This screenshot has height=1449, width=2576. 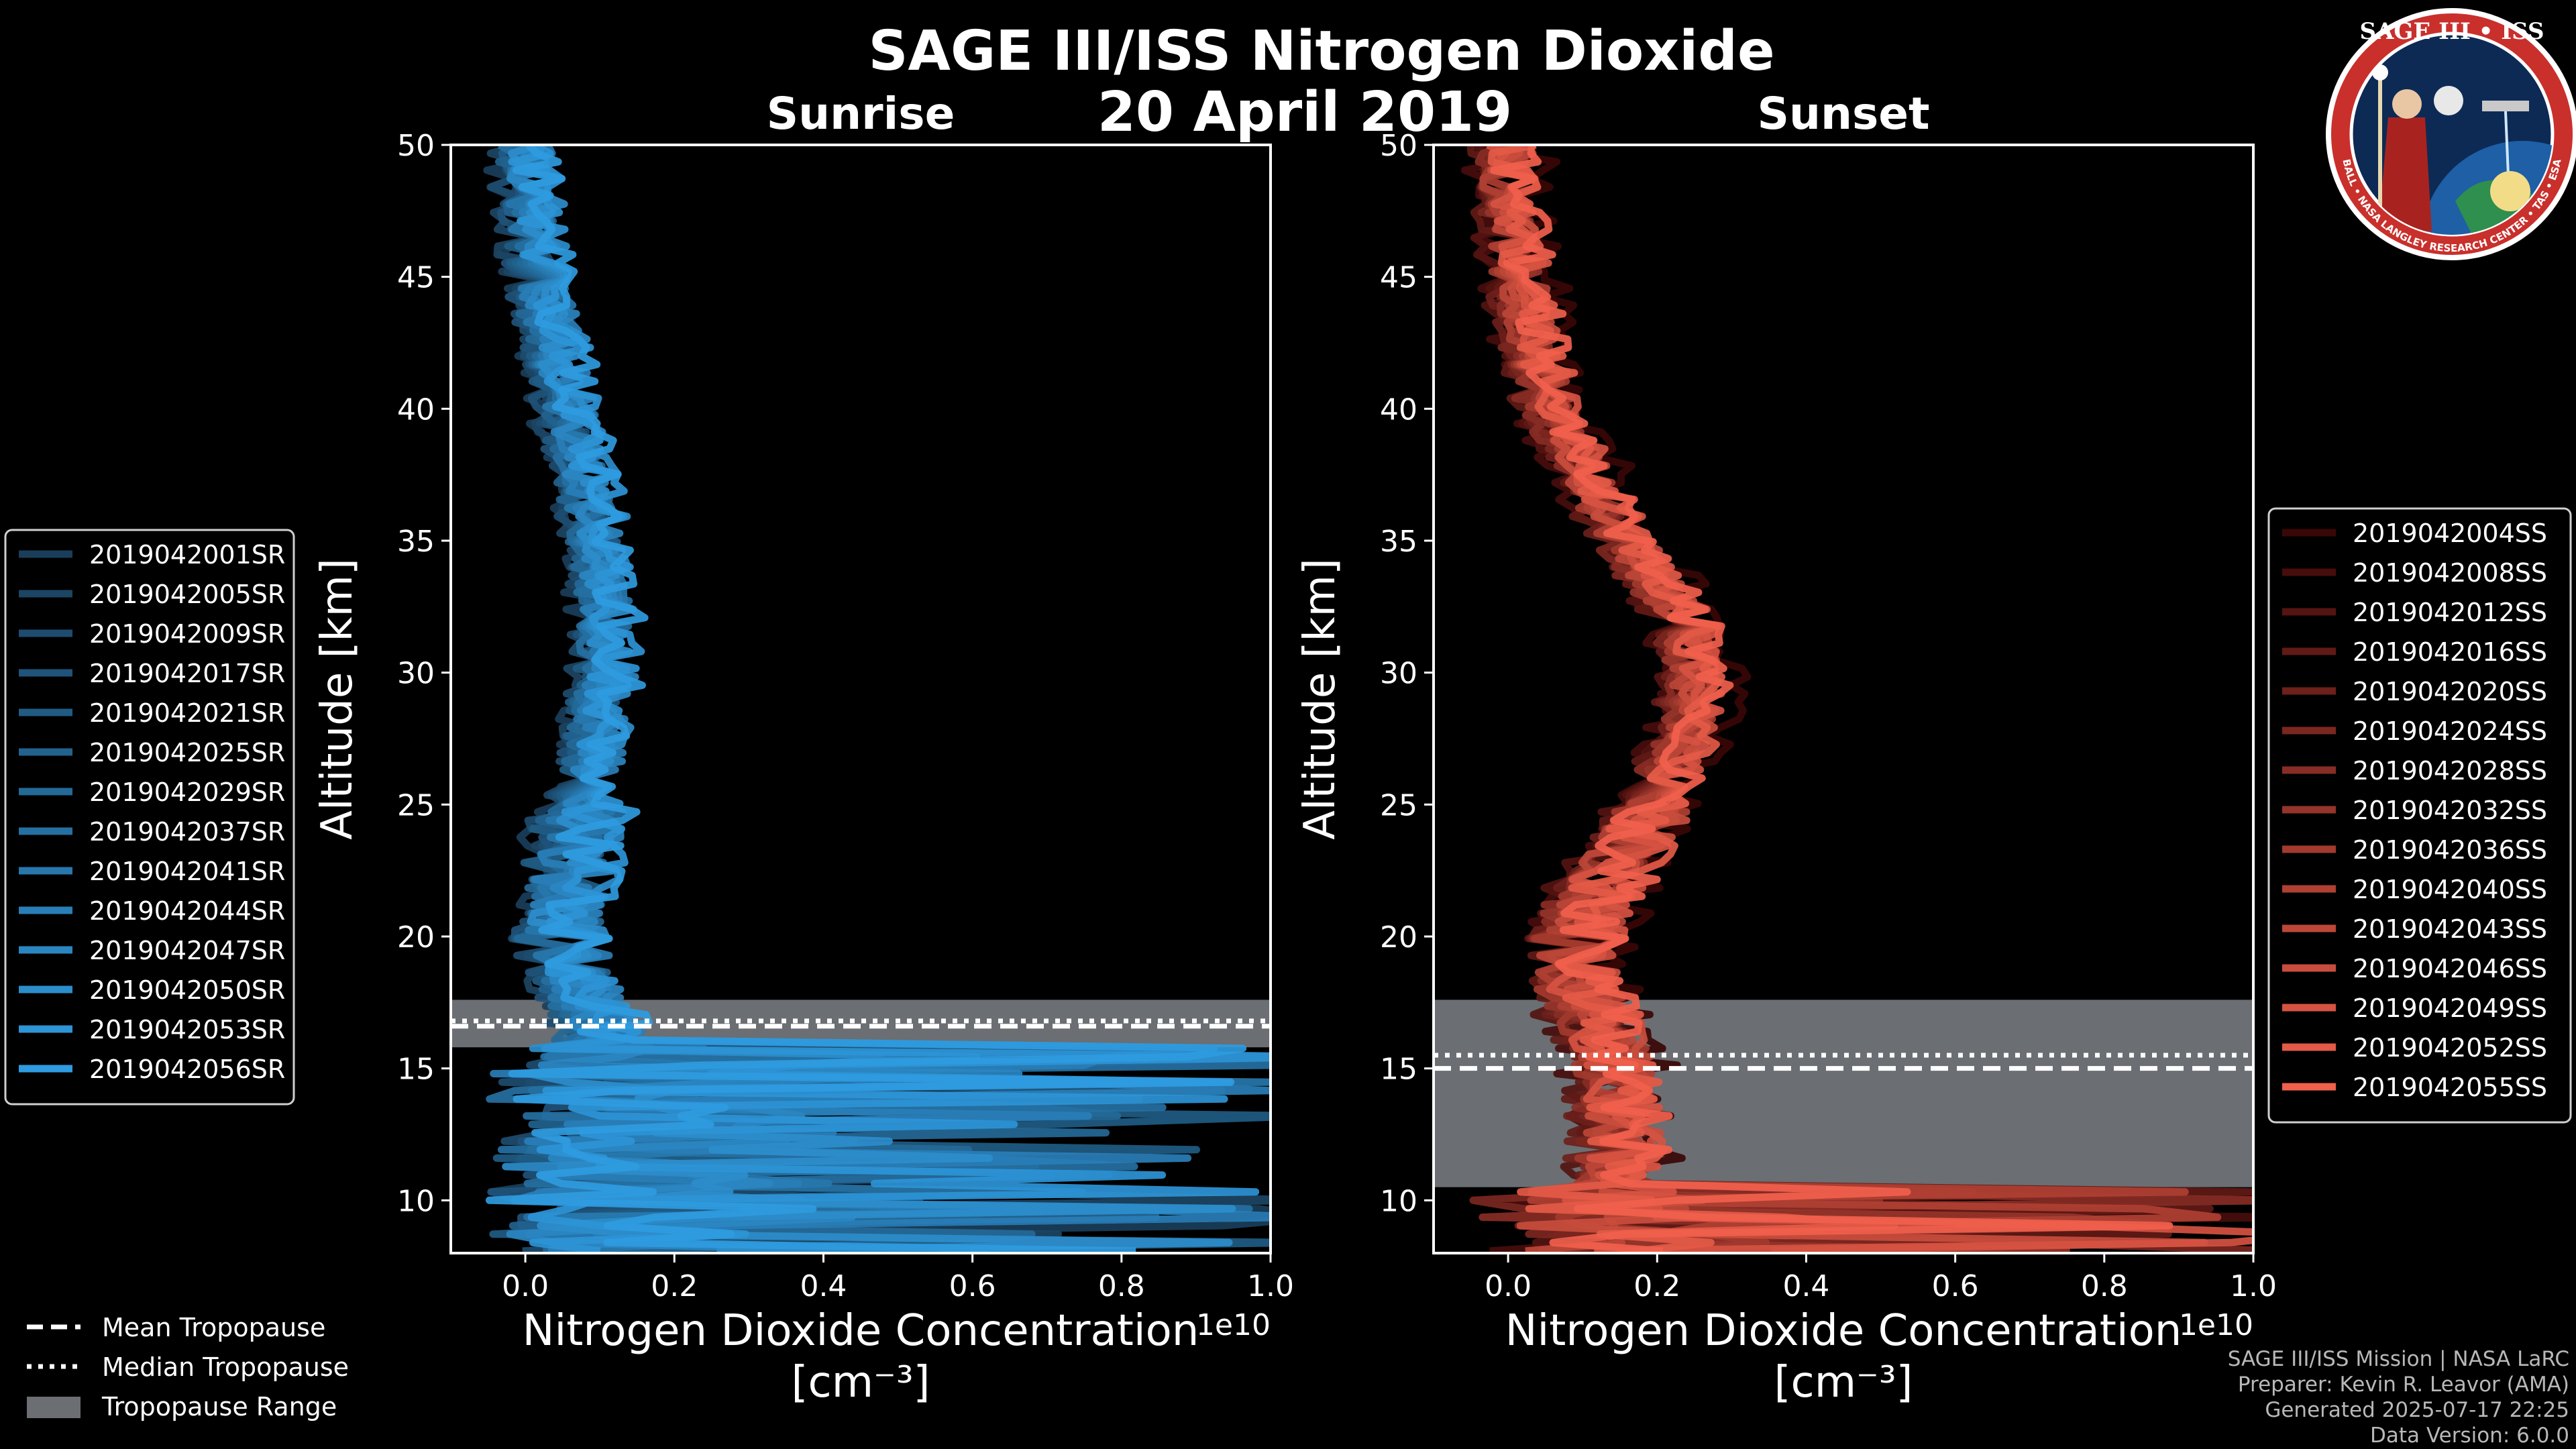 What do you see at coordinates (2450, 810) in the screenshot?
I see `legend-label: 2019042032SS` at bounding box center [2450, 810].